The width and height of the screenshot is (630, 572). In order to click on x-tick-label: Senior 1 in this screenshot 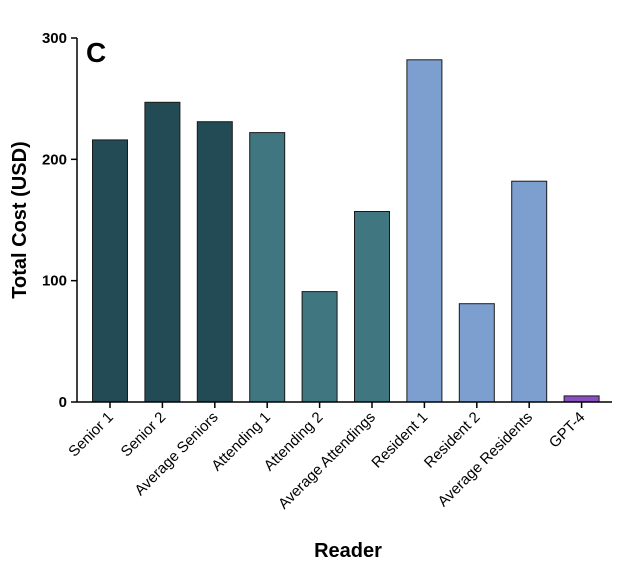, I will do `click(91, 435)`.